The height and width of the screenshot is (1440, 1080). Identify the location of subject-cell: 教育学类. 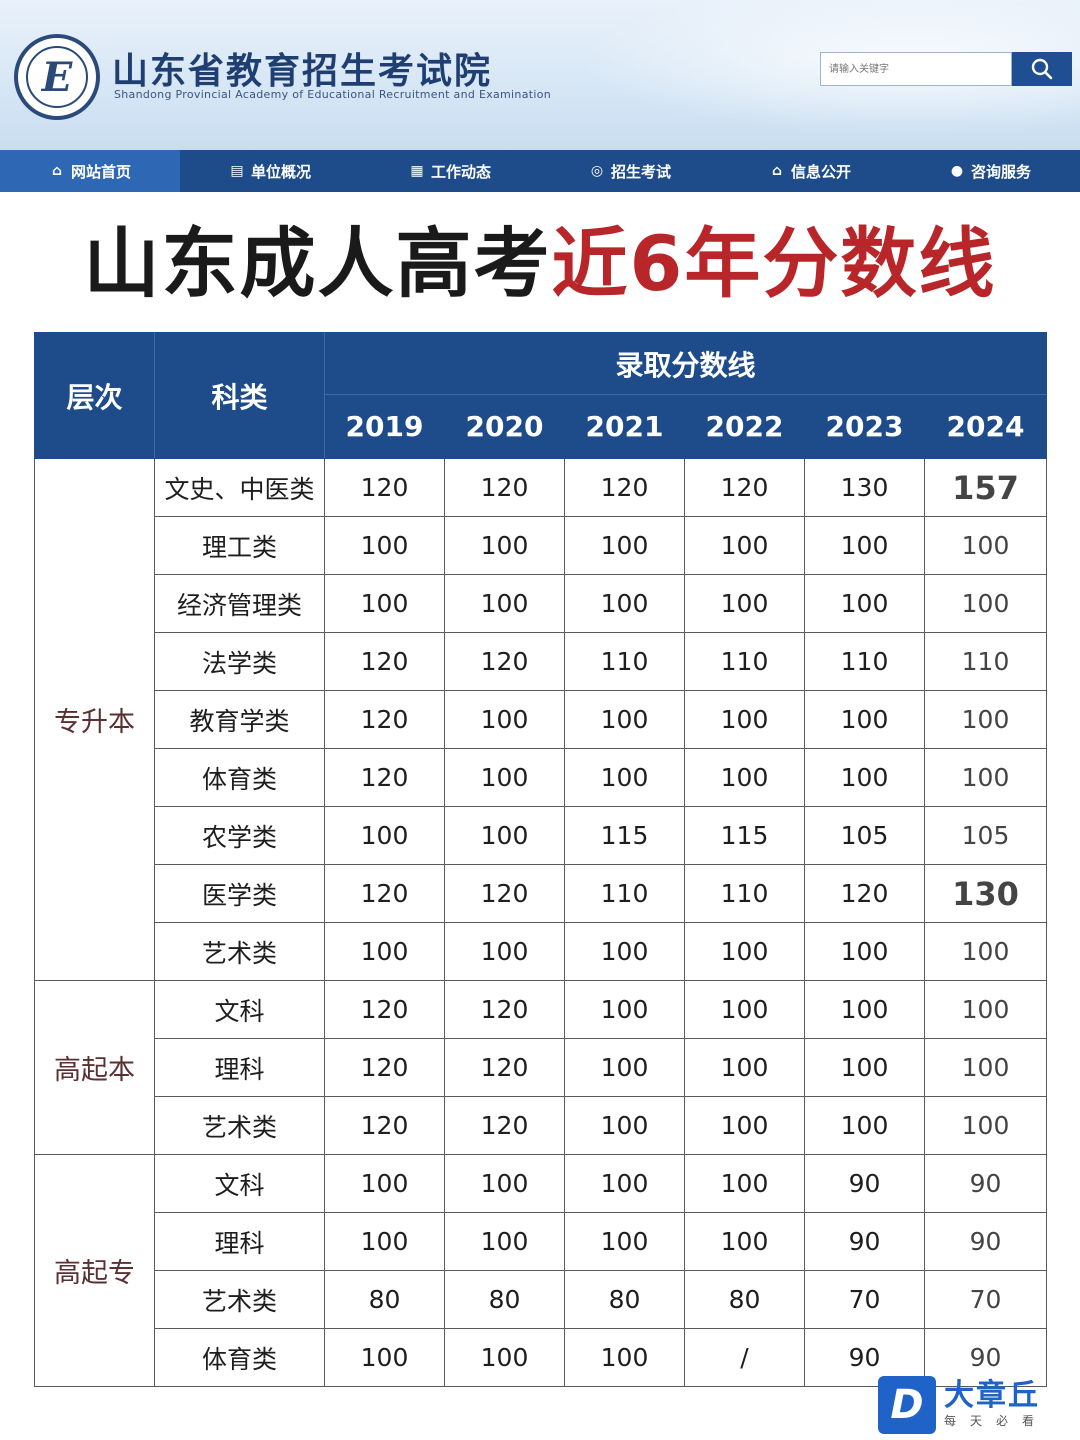
(239, 719).